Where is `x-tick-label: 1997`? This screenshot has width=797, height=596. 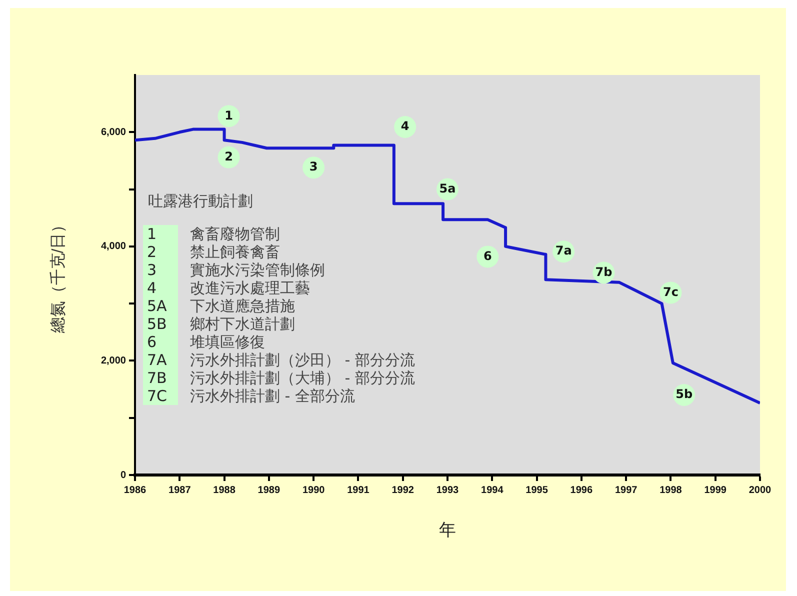 x-tick-label: 1997 is located at coordinates (626, 490).